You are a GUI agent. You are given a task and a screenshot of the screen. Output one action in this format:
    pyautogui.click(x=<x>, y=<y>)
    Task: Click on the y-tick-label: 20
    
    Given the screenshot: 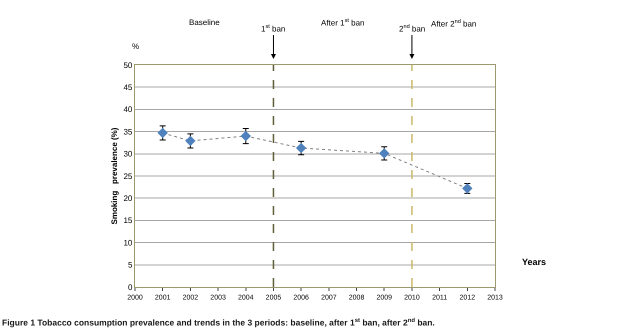 What is the action you would take?
    pyautogui.click(x=128, y=198)
    